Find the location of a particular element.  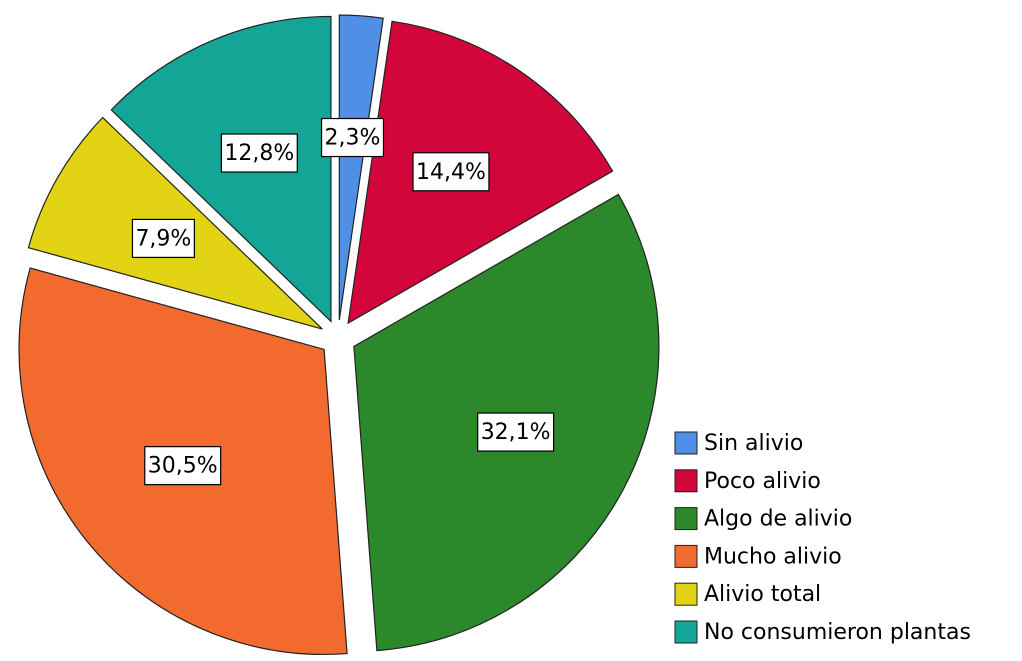

slice-label: 7,9% is located at coordinates (163, 238).